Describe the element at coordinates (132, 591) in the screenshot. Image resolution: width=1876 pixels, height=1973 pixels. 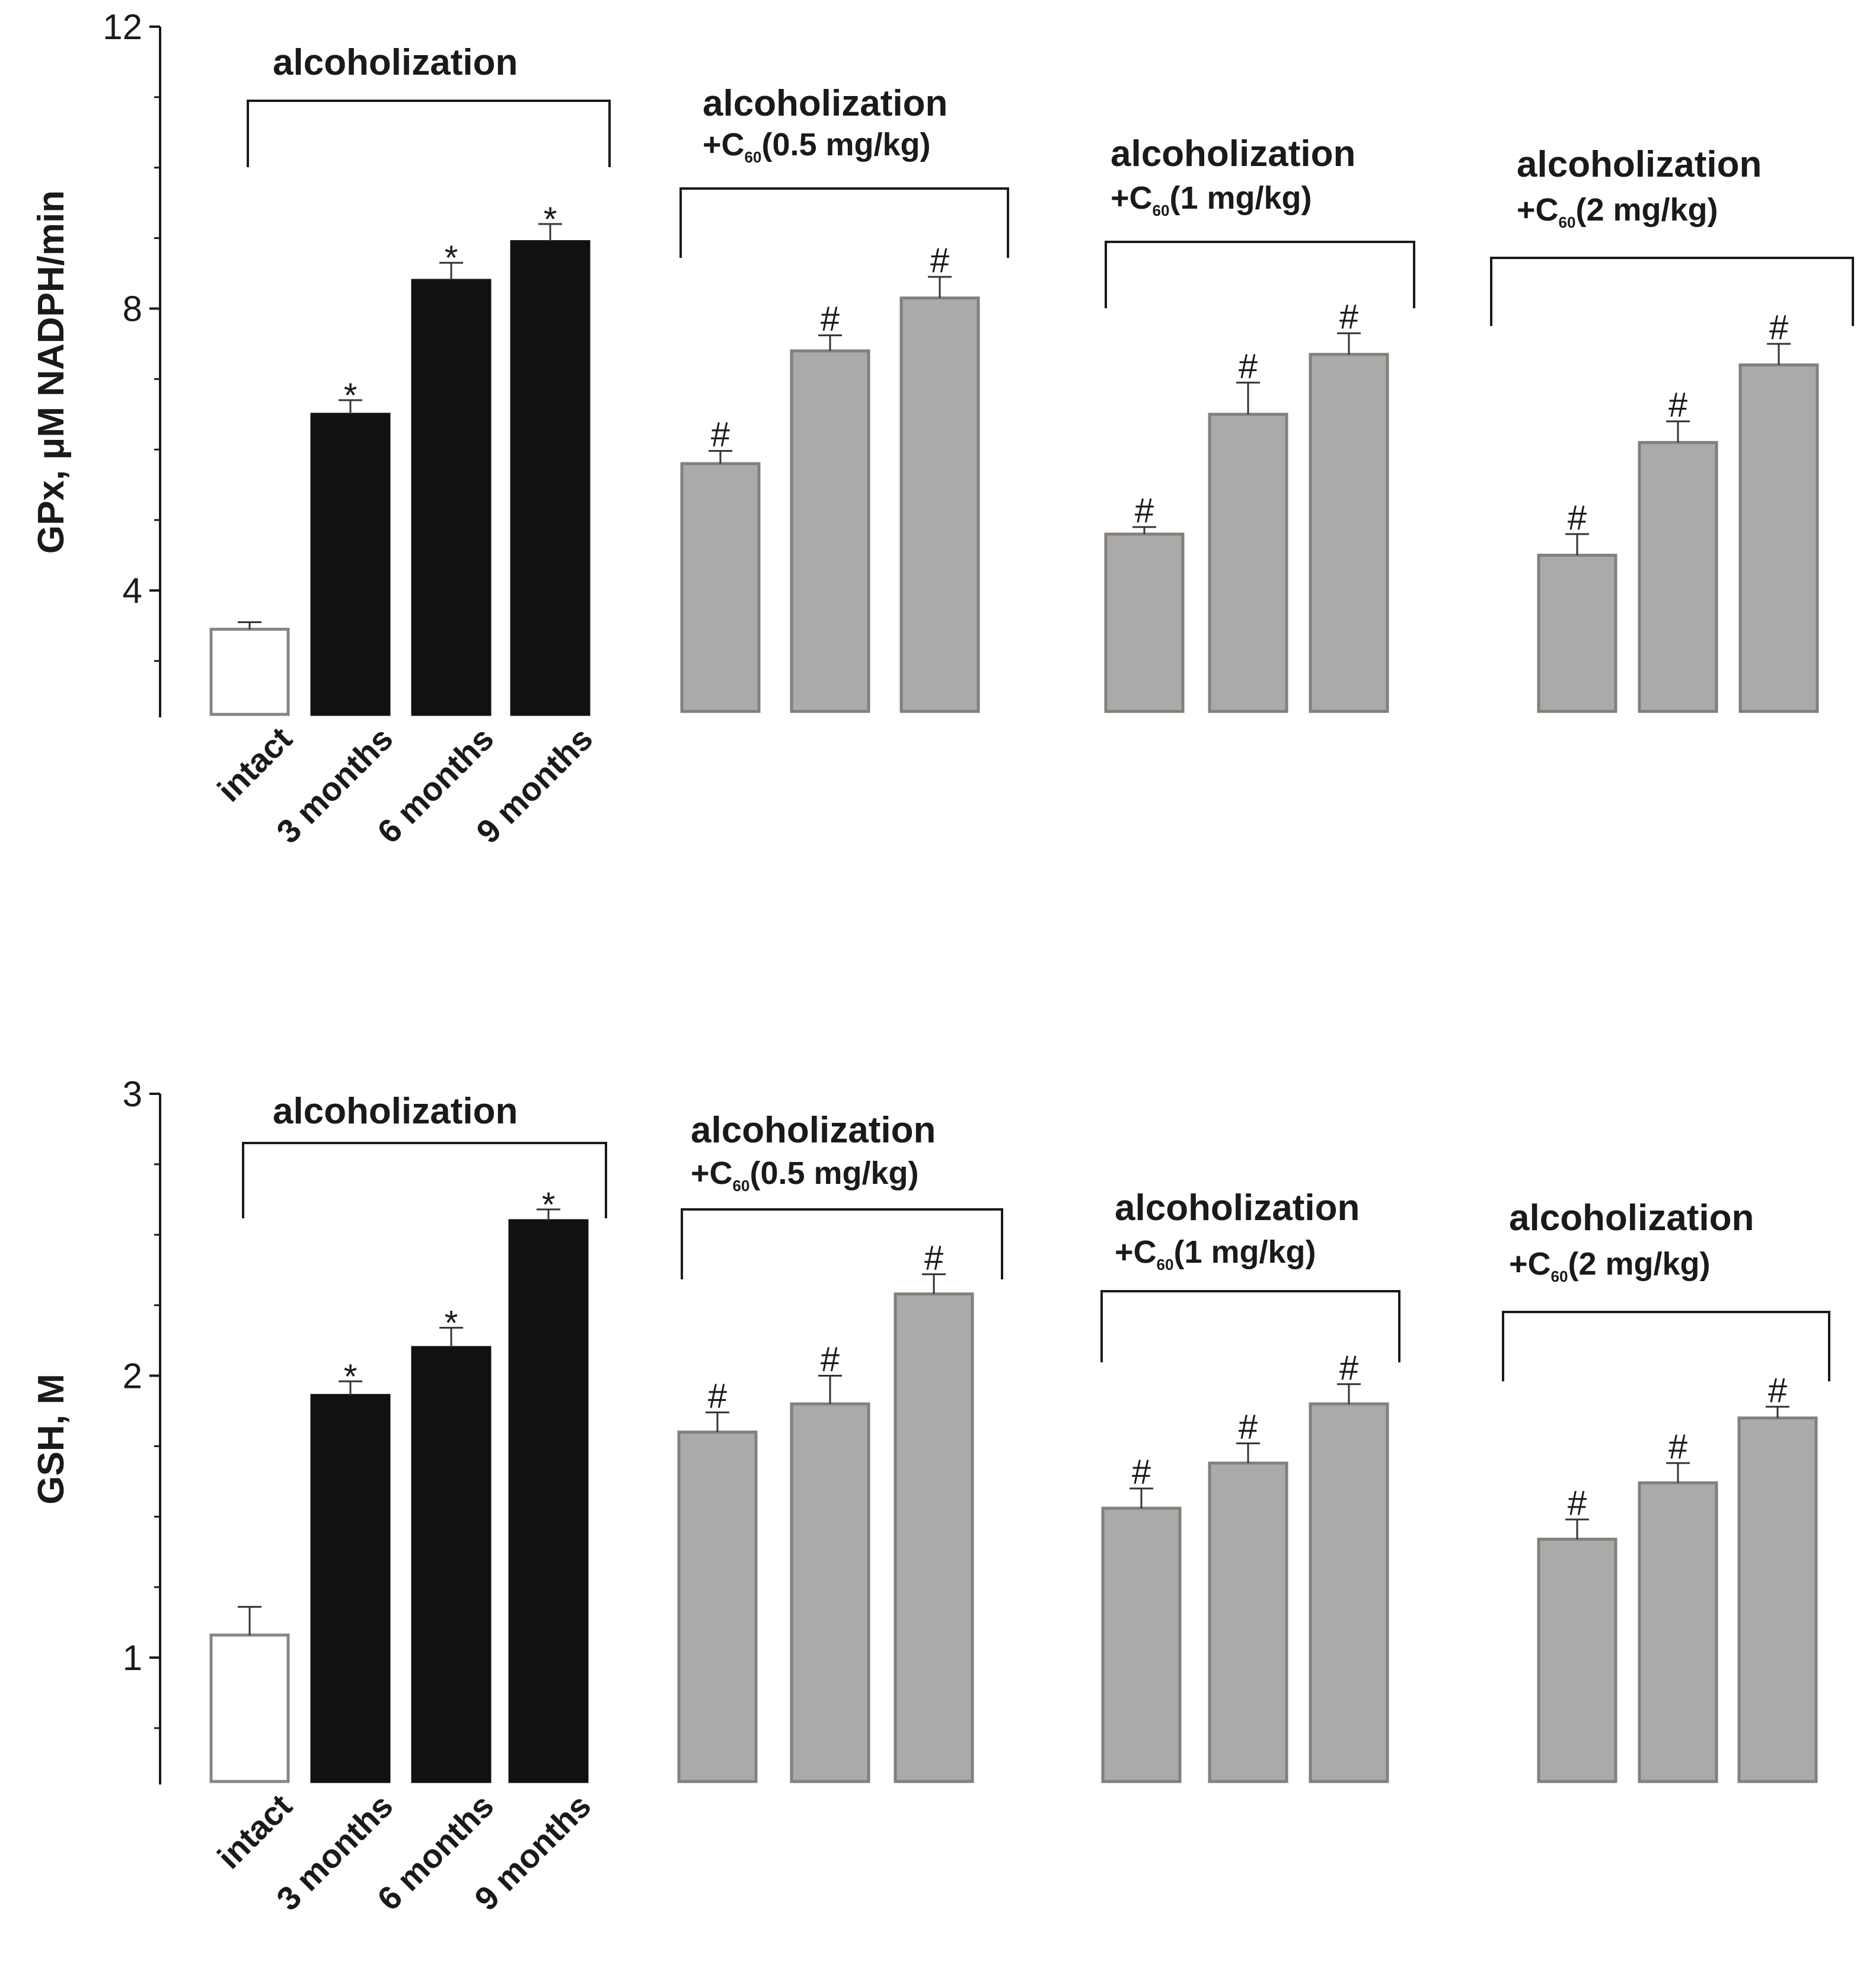
I see `y-tick-label: 4` at that location.